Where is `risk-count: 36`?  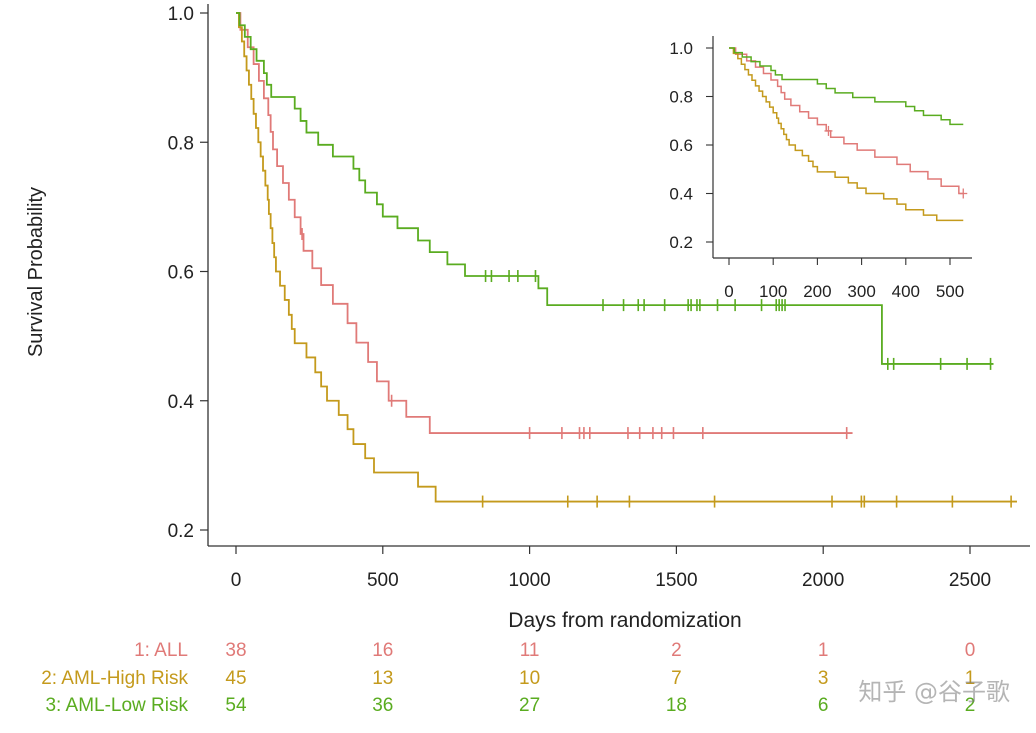 risk-count: 36 is located at coordinates (382, 705).